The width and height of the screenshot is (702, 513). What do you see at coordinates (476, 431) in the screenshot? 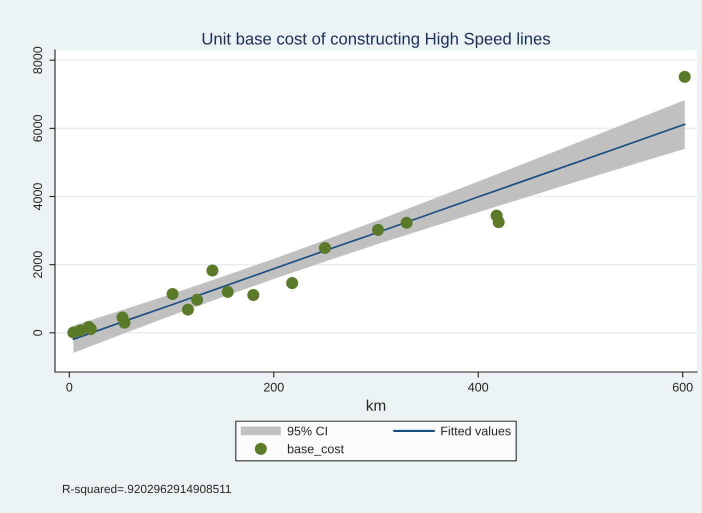
I see `legend-label: Fitted values` at bounding box center [476, 431].